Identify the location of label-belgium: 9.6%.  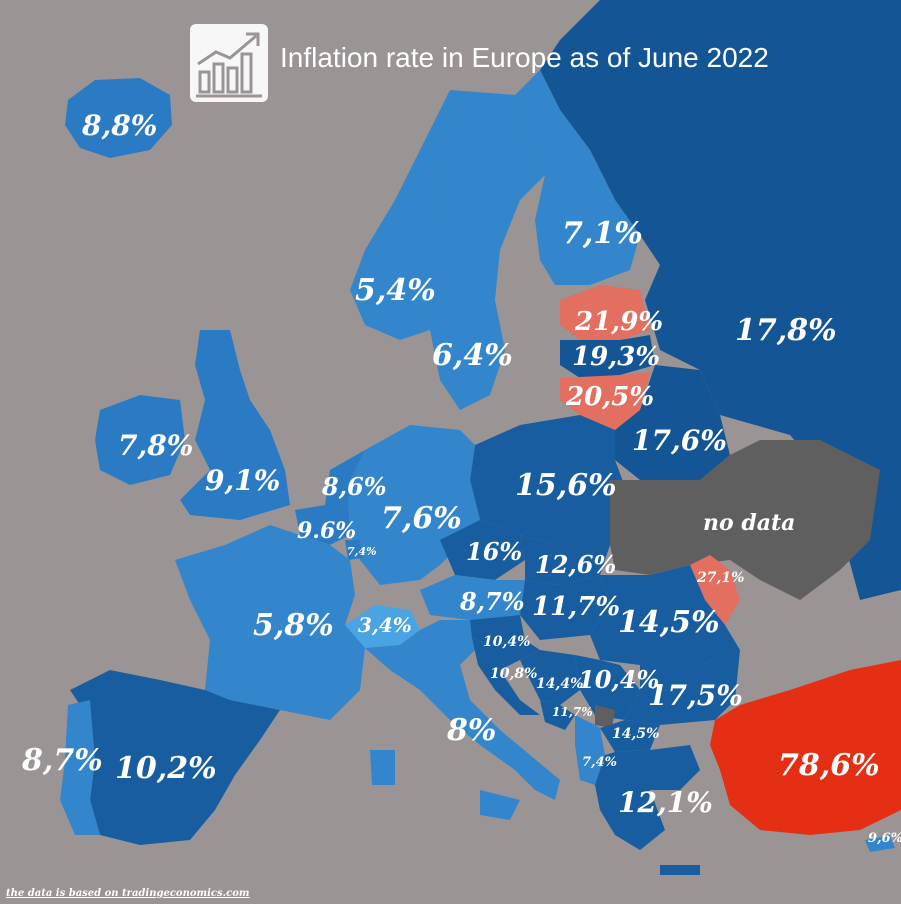
(326, 531).